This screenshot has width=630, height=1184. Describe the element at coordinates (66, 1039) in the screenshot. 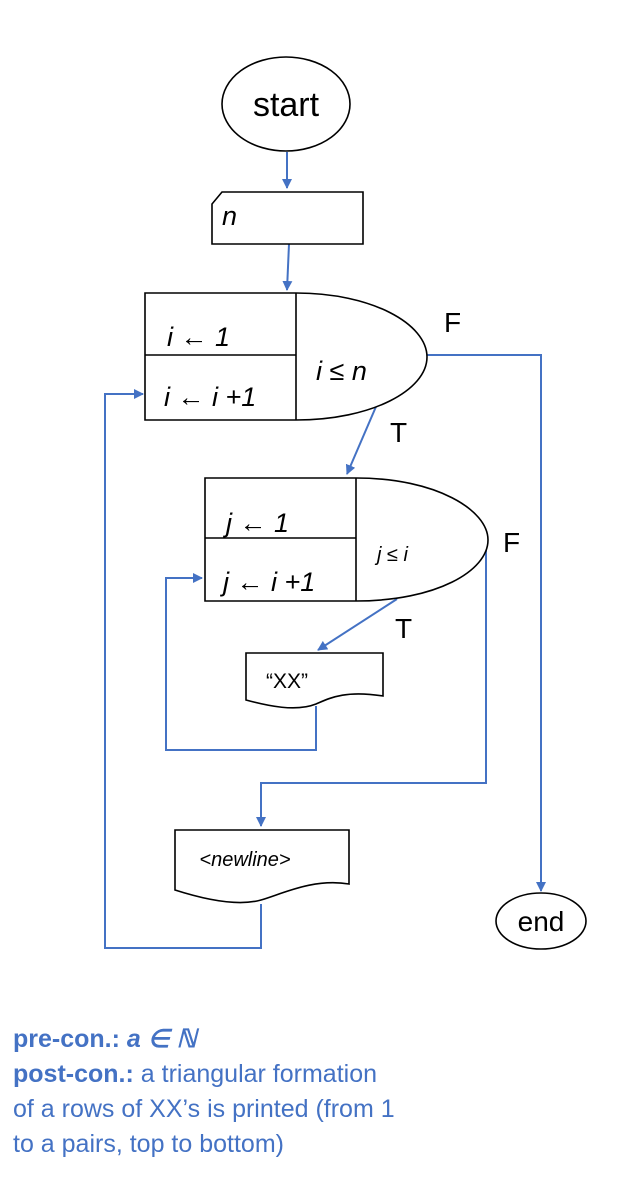

I see `pre-condition-label: pre-con.:` at that location.